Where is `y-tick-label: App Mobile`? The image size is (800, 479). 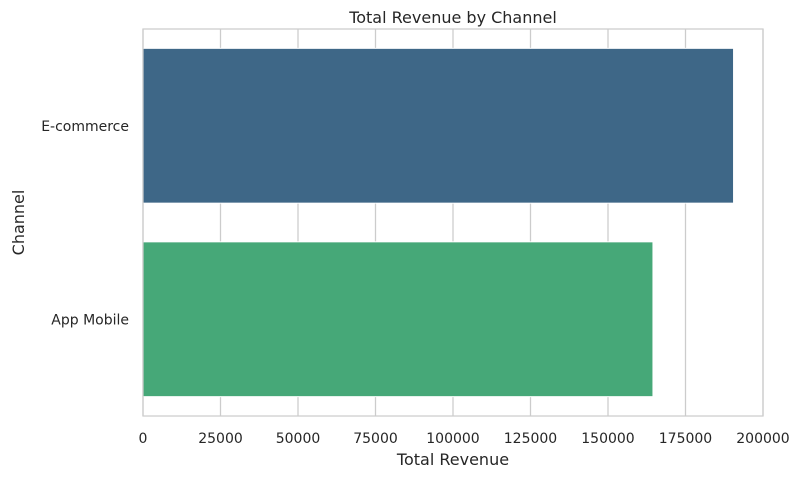
y-tick-label: App Mobile is located at coordinates (90, 320).